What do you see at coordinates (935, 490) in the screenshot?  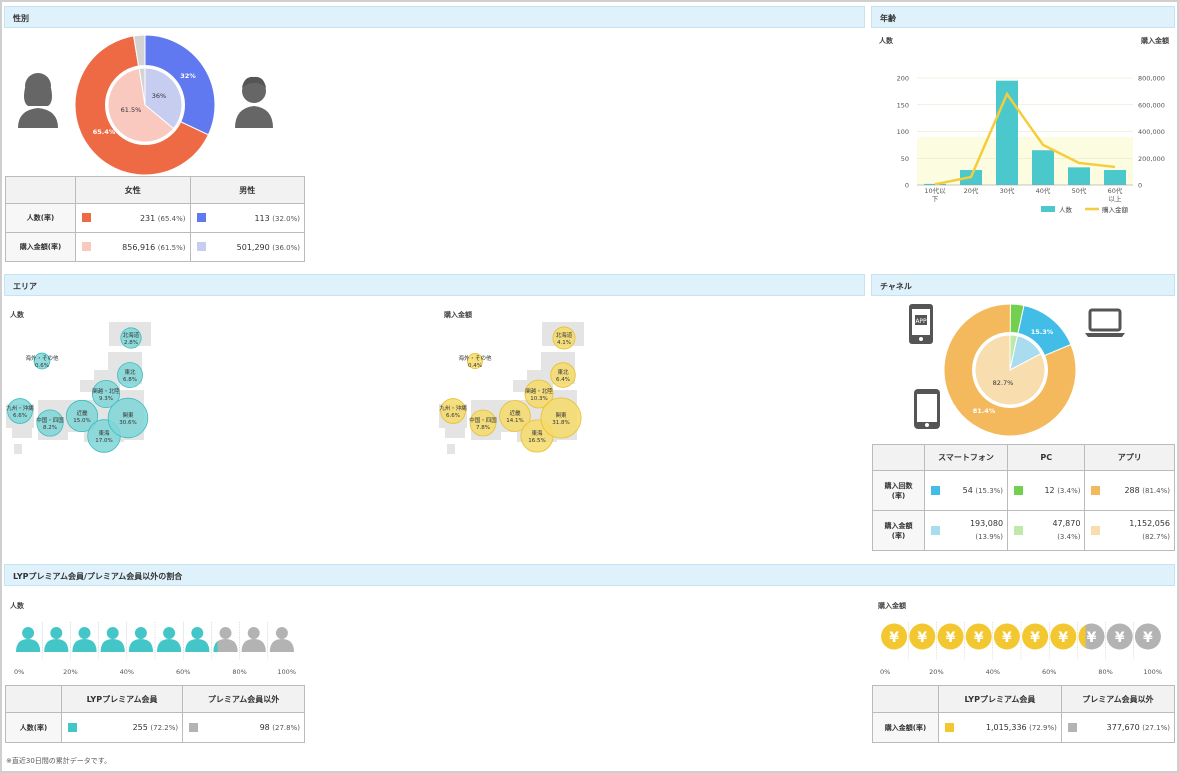 I see `smartphone-swatch` at bounding box center [935, 490].